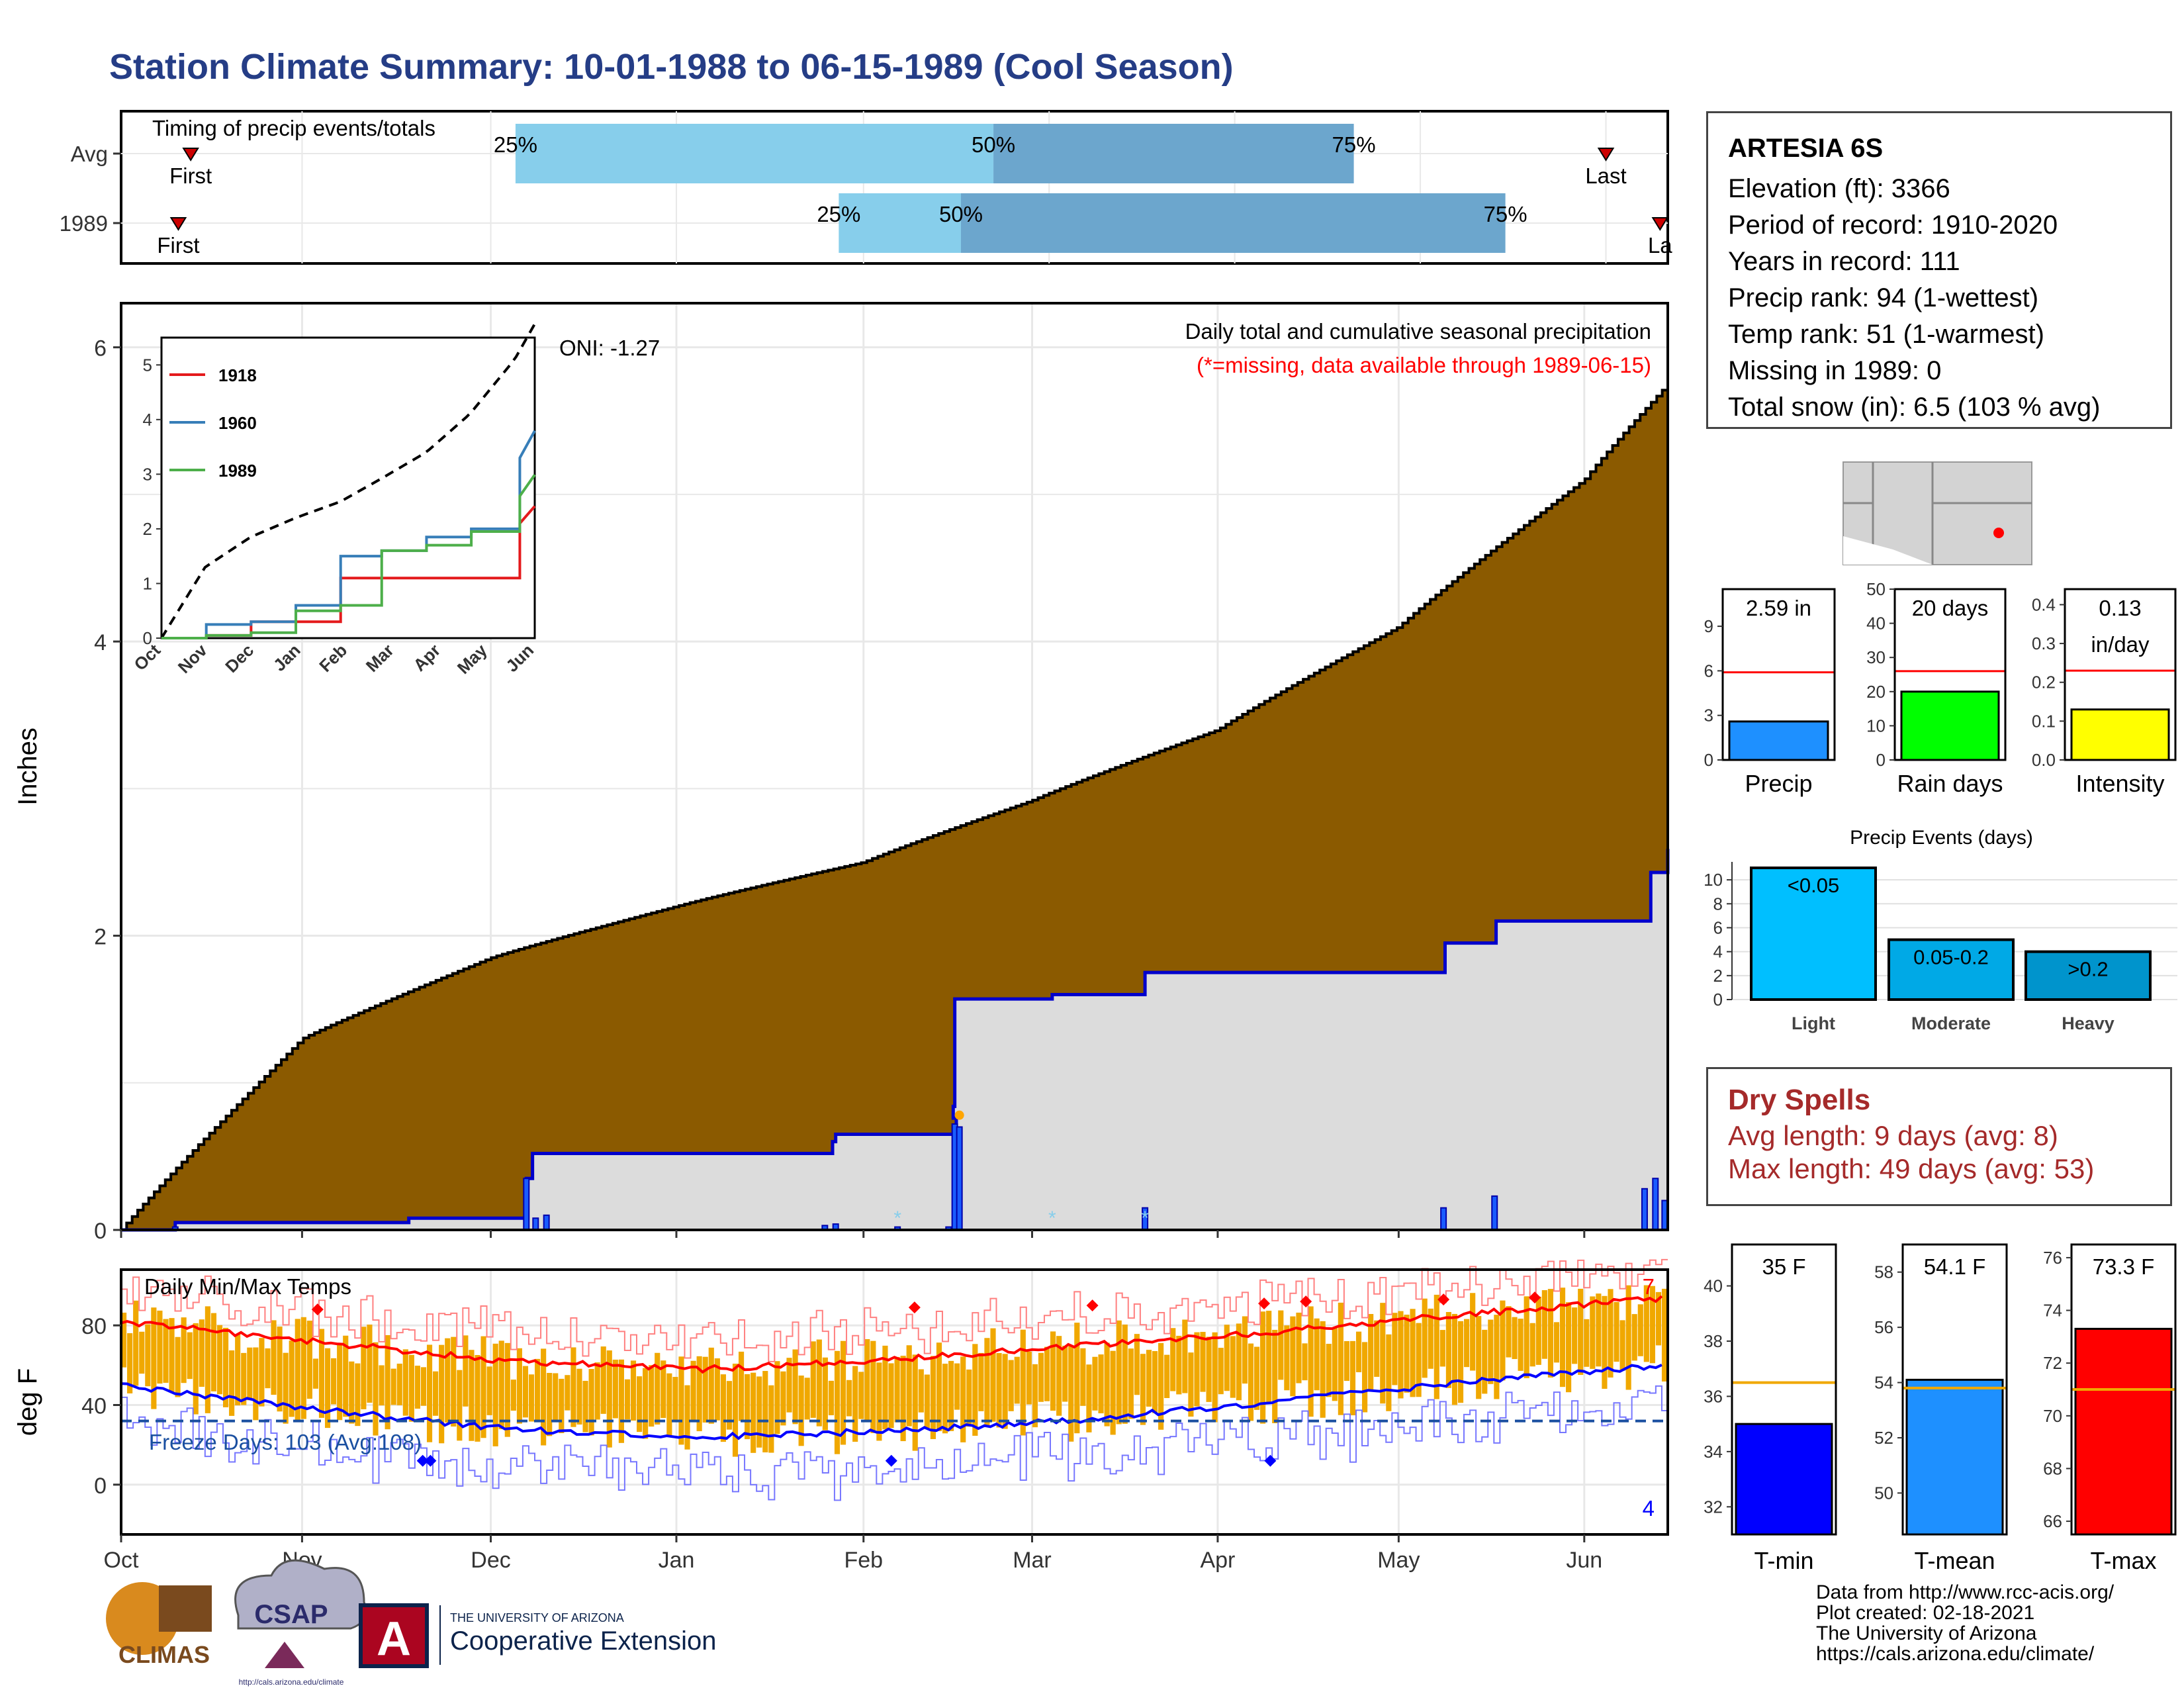 This screenshot has height=1688, width=2184. What do you see at coordinates (1713, 1452) in the screenshot?
I see `y-tick-label: 34` at bounding box center [1713, 1452].